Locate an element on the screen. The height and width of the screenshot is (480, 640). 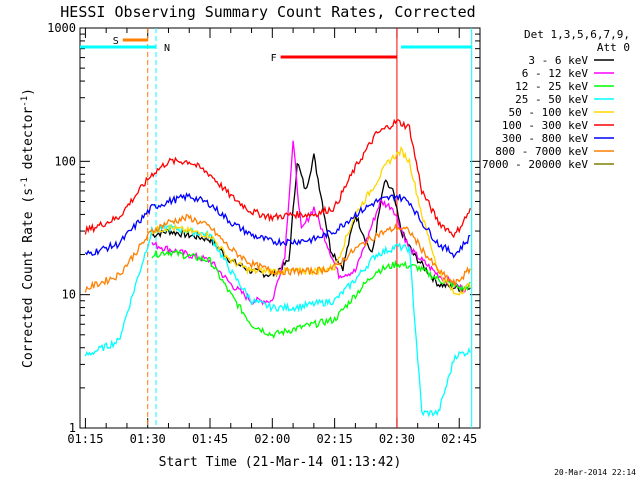
legend-entry: 100 - 300 keV is located at coordinates (545, 125).